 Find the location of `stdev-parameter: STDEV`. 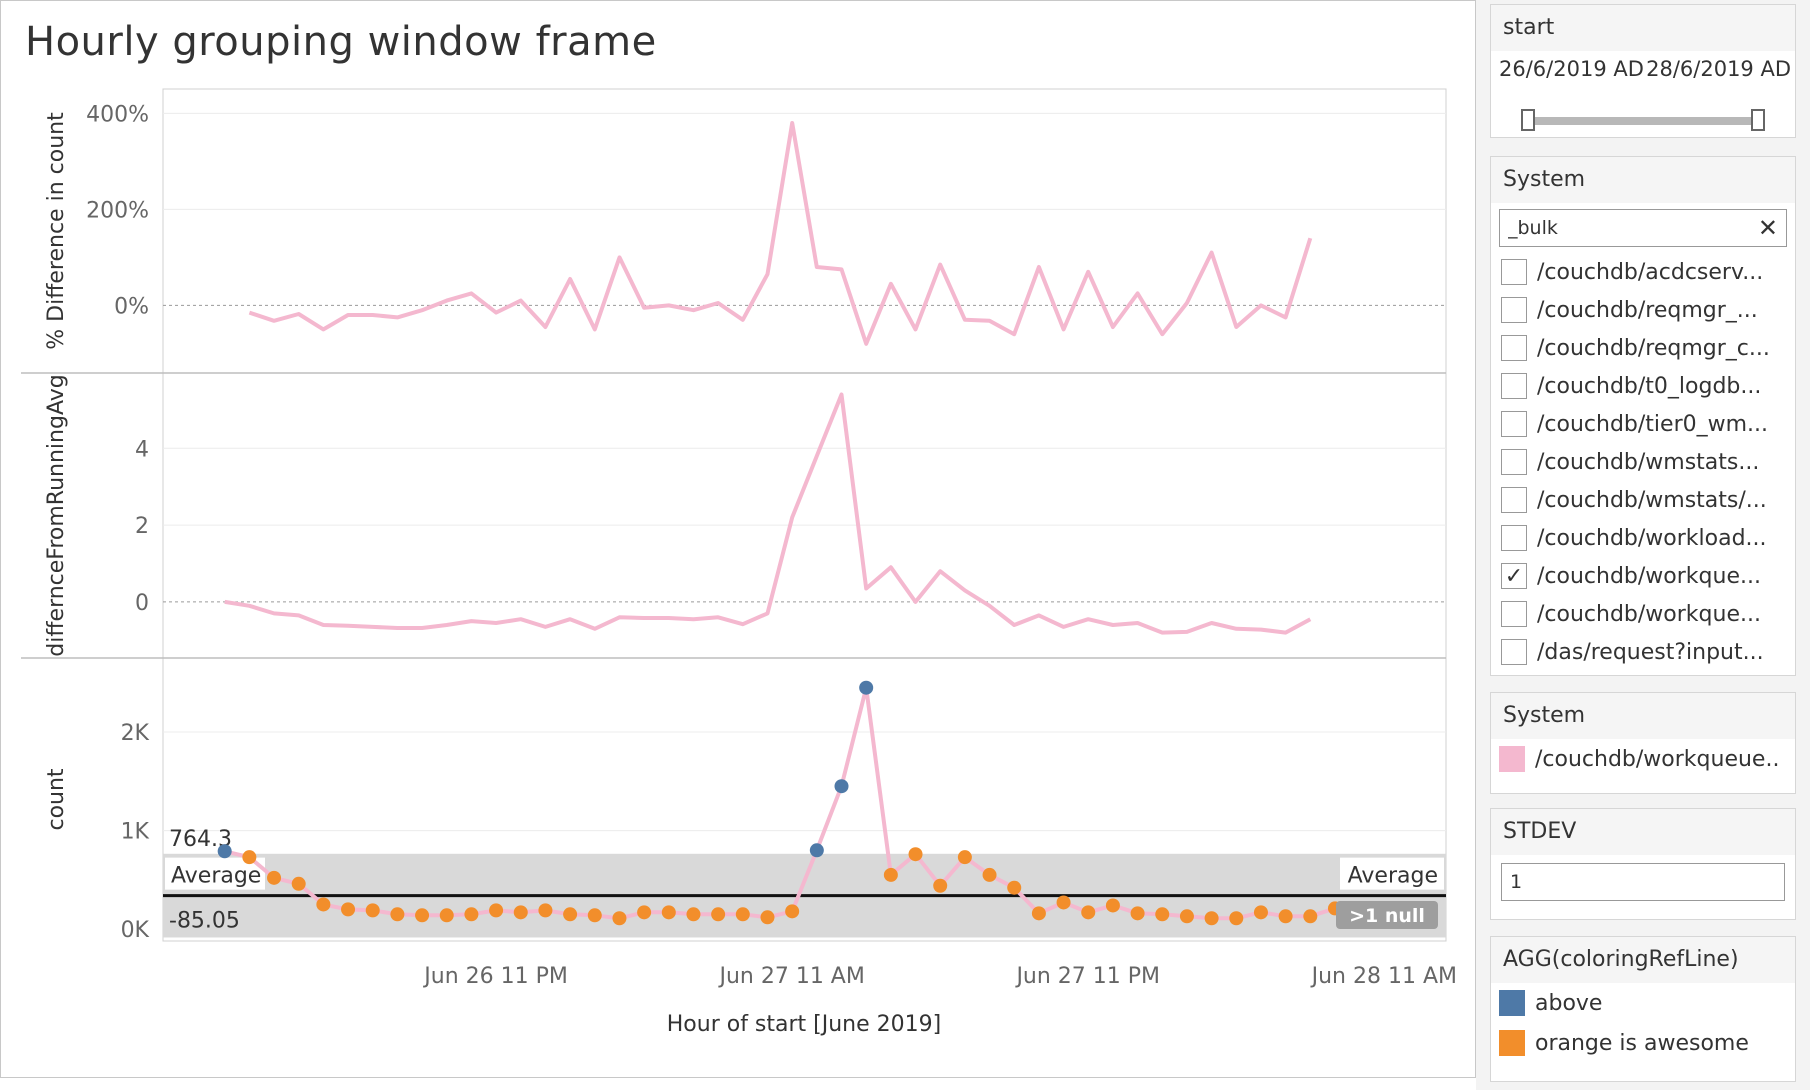

stdev-parameter: STDEV is located at coordinates (1643, 864).